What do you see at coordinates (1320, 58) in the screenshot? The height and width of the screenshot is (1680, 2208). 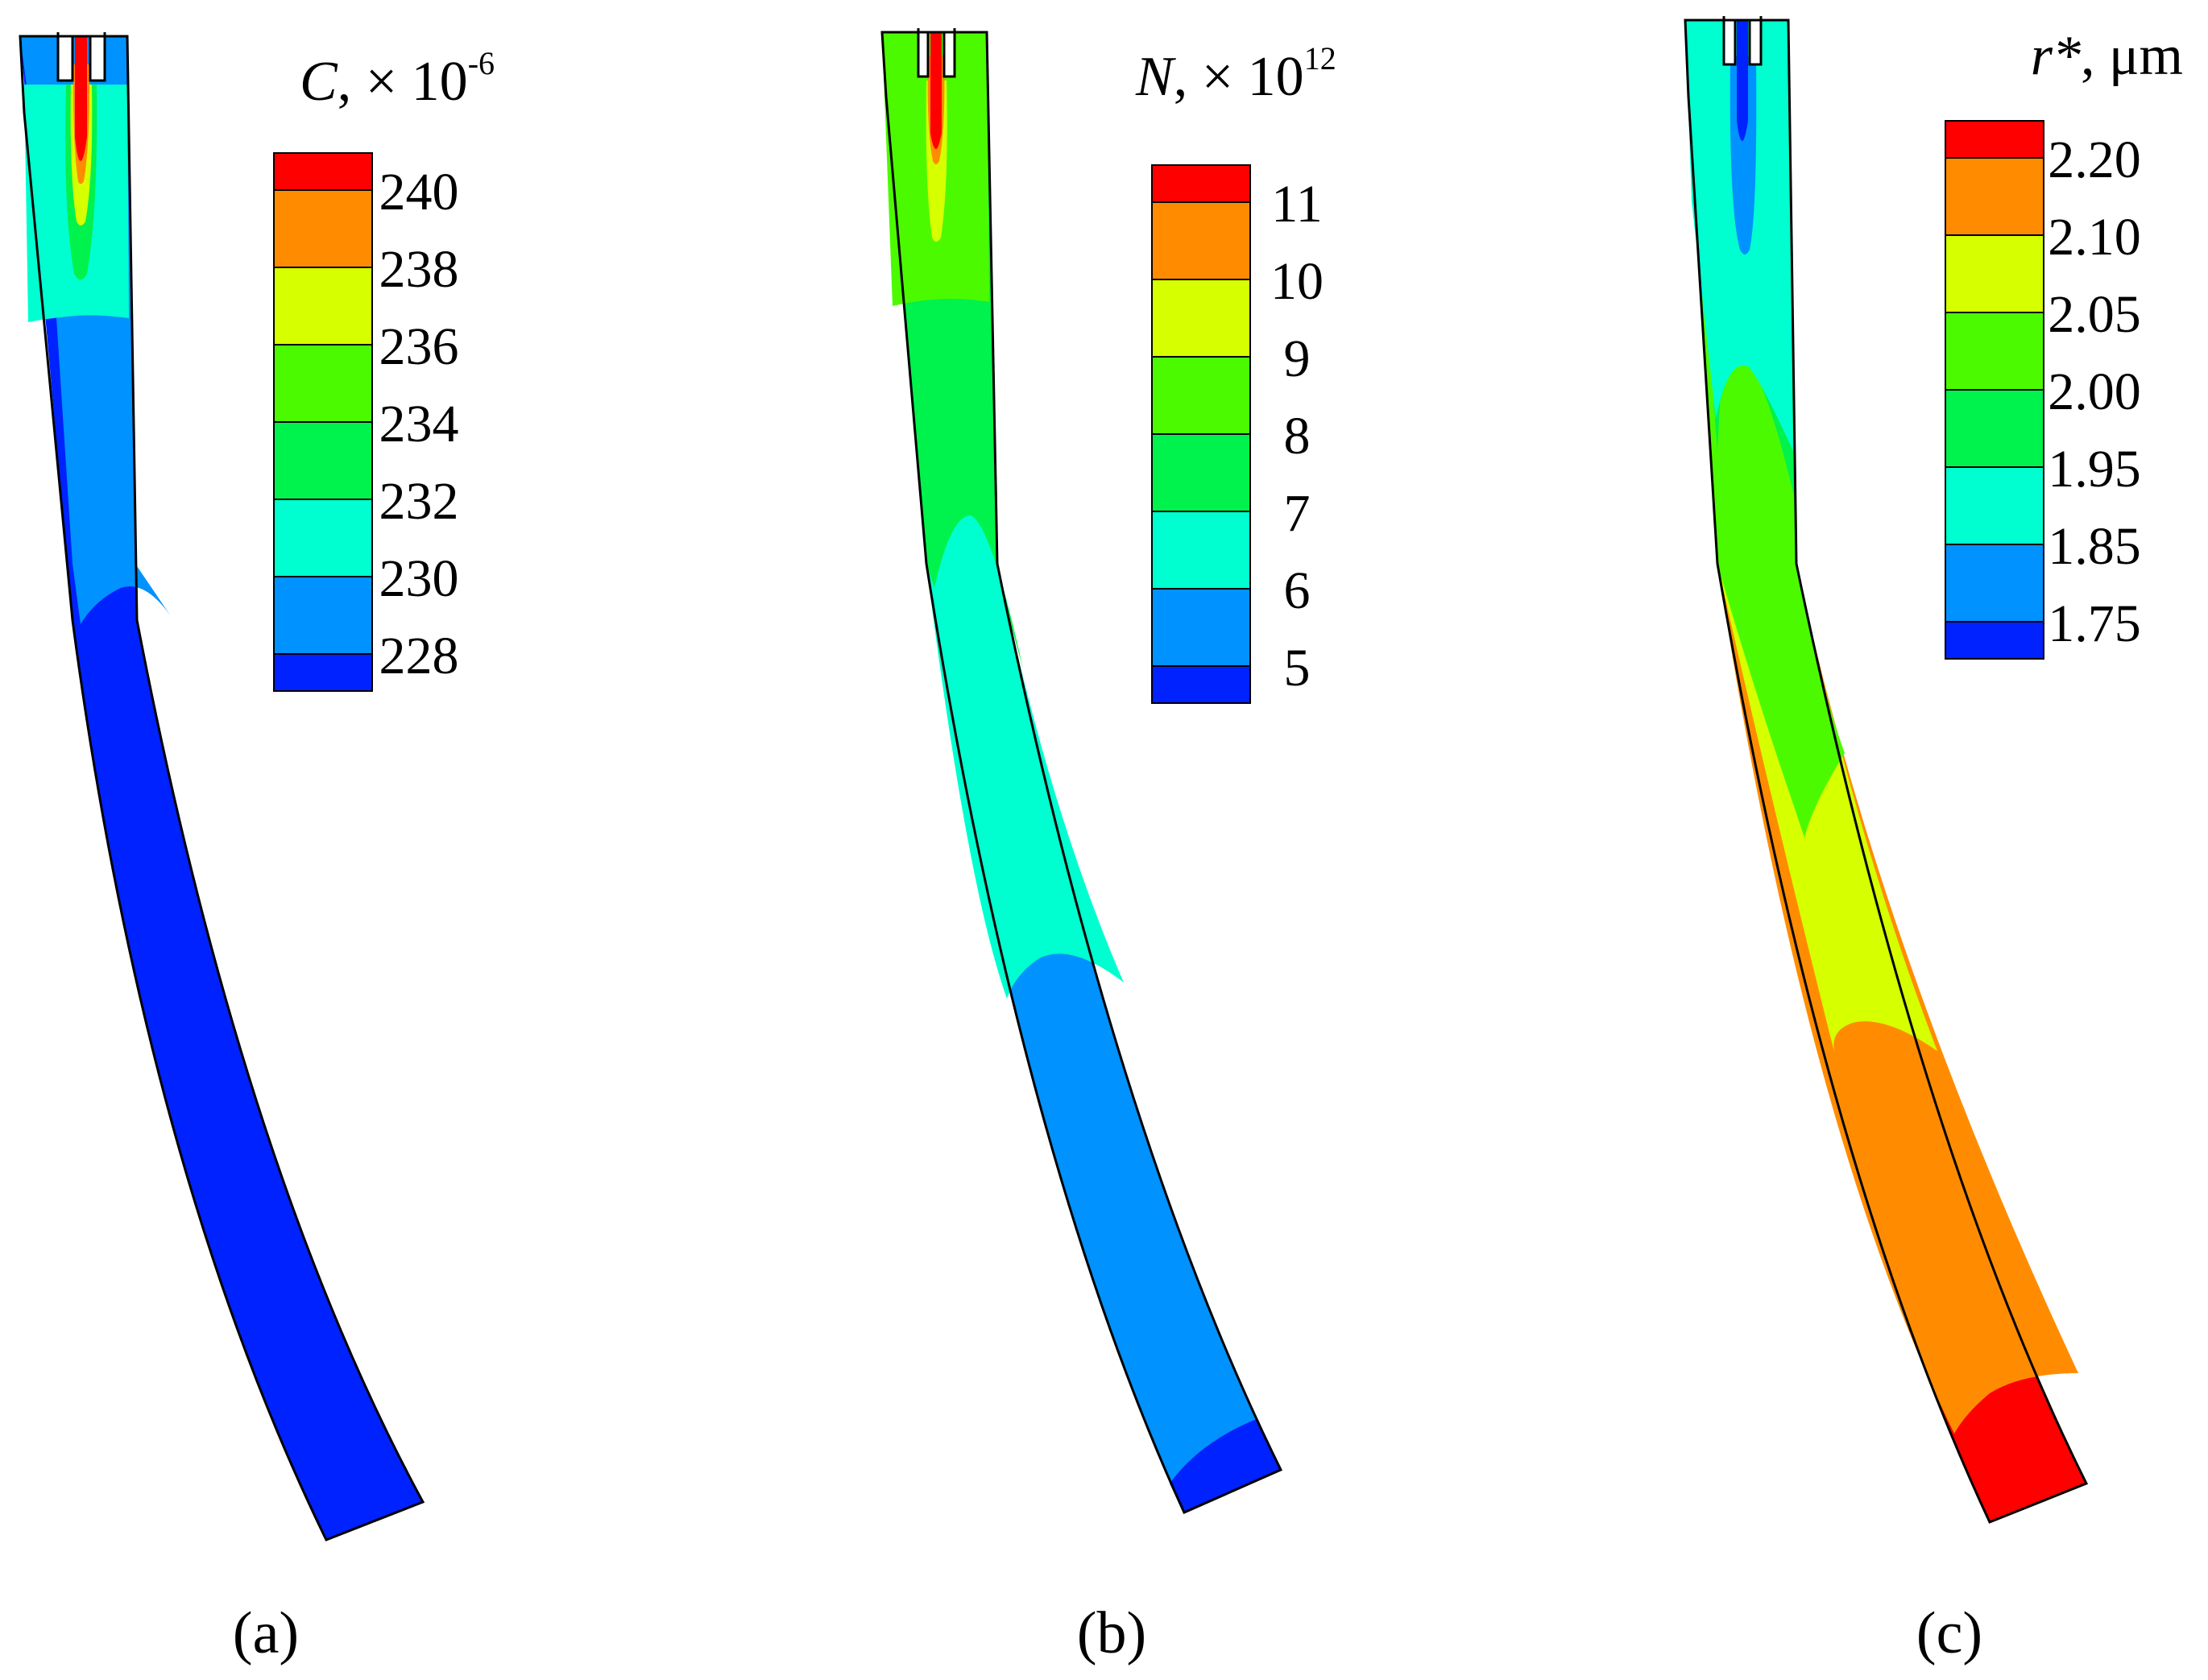 I see `legend-title-exponent-b: 12` at bounding box center [1320, 58].